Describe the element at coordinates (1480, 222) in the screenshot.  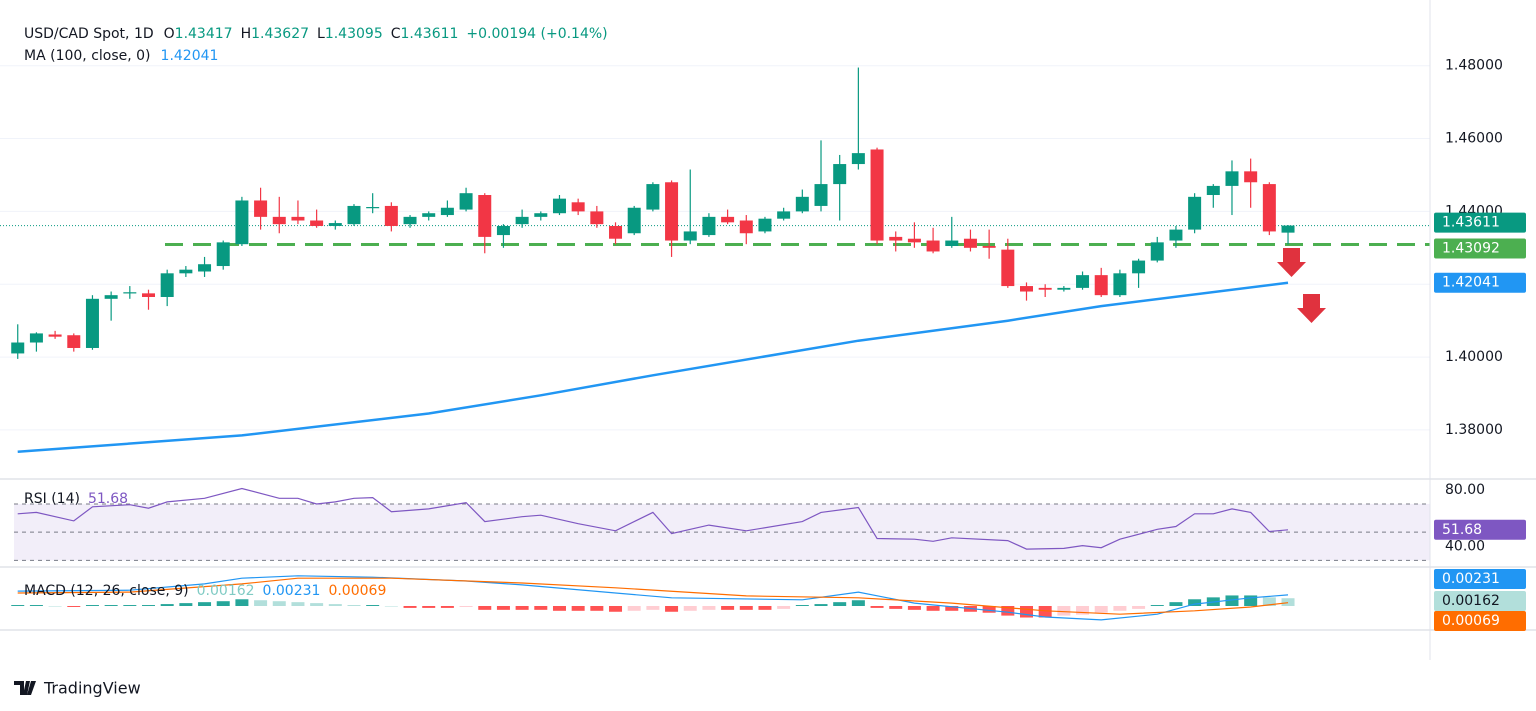
I see `price-label-bg` at that location.